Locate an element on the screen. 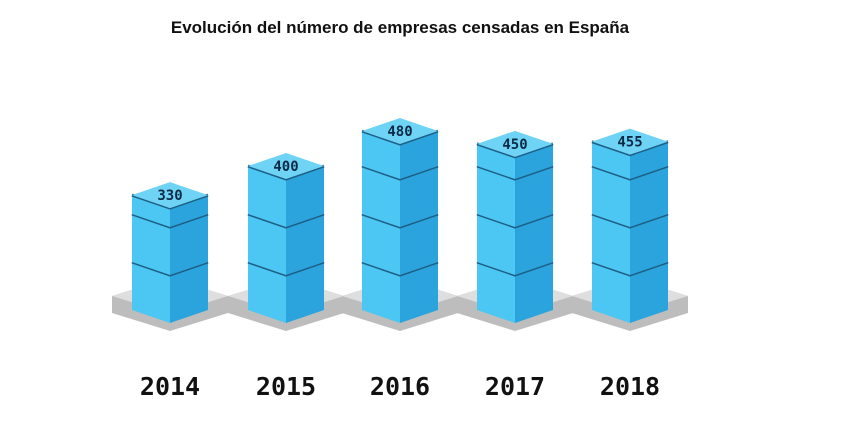 The width and height of the screenshot is (850, 432). value-label: 480 is located at coordinates (399, 132).